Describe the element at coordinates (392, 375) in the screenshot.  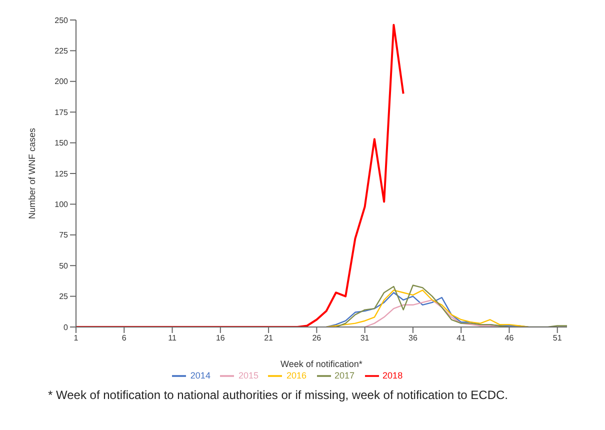
I see `legend-label: 2018` at that location.